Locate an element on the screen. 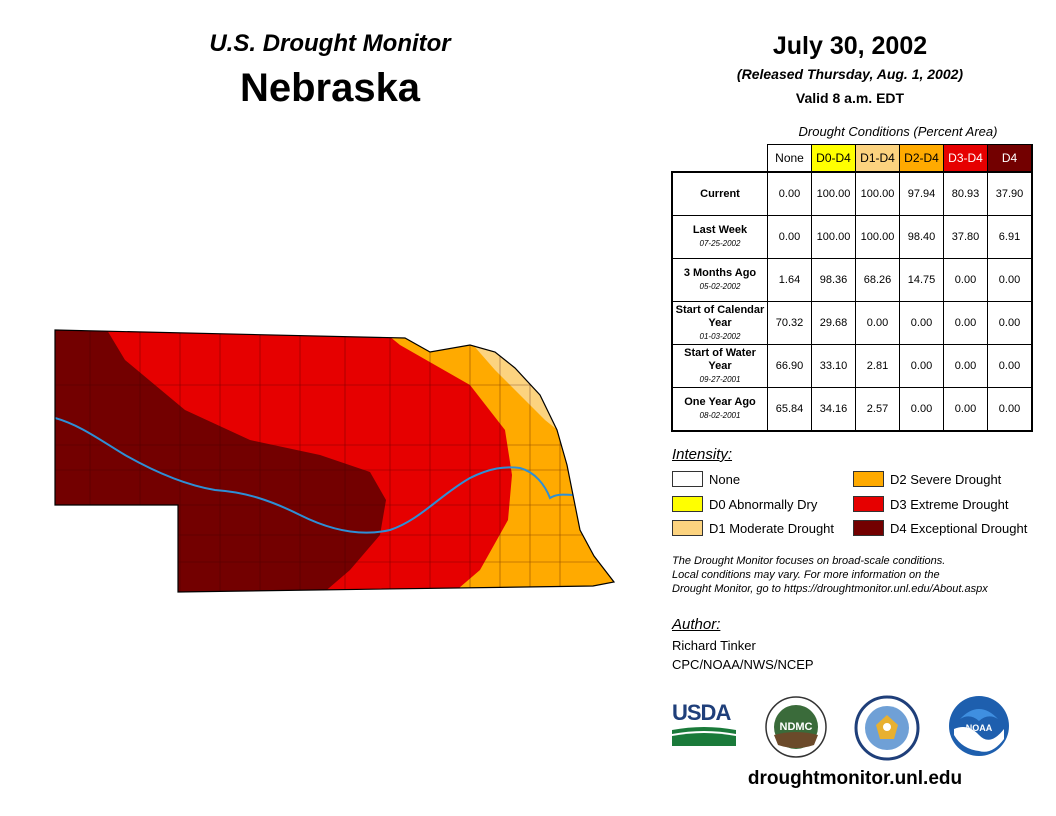 Image resolution: width=1056 pixels, height=816 pixels. author-org: CPC/NOAA/NWS/NCEP is located at coordinates (743, 664).